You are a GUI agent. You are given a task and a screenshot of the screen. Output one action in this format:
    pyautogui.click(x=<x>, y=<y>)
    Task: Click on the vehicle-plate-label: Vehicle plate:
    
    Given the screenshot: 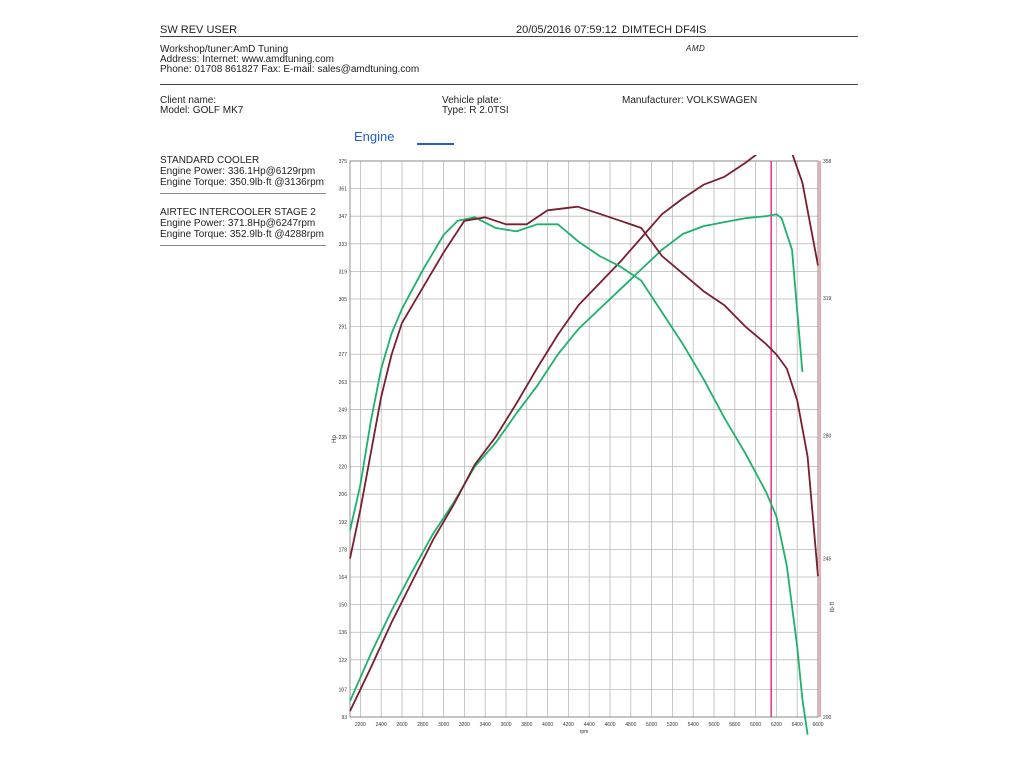 What is the action you would take?
    pyautogui.click(x=472, y=100)
    